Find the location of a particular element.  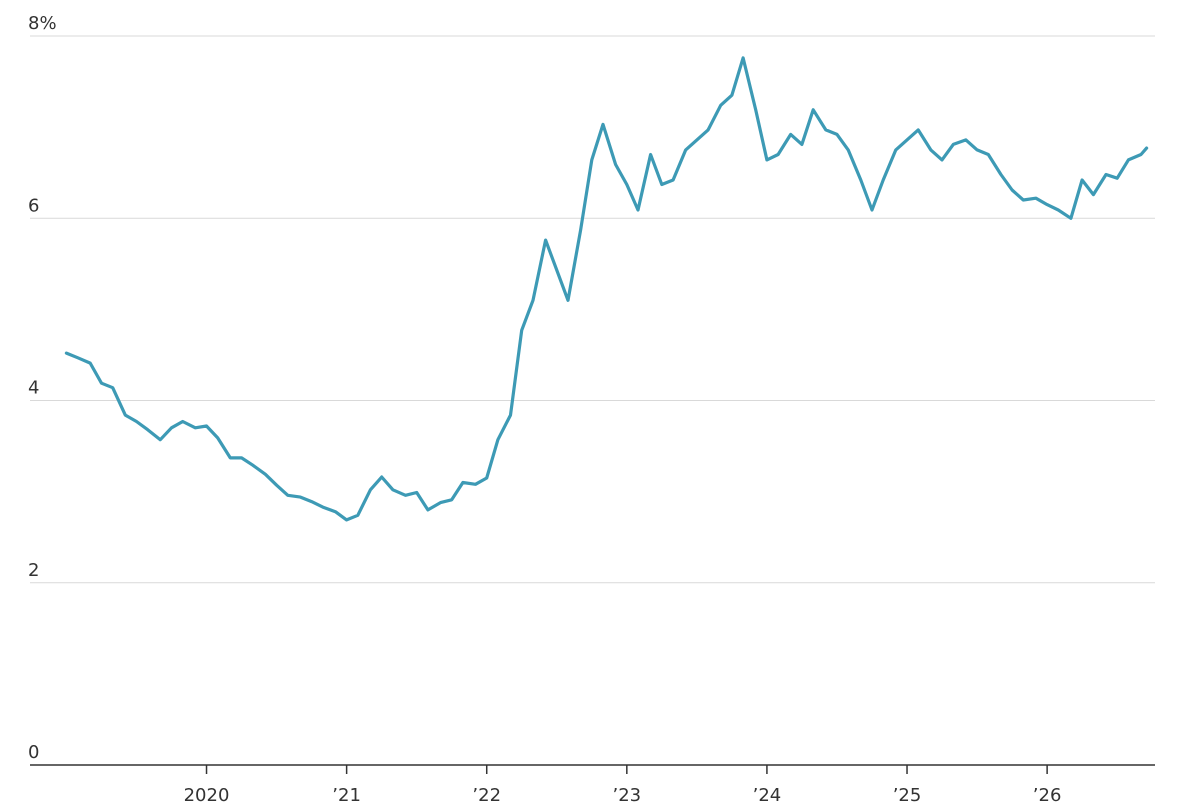

x-tick-label: ’25 is located at coordinates (907, 795).